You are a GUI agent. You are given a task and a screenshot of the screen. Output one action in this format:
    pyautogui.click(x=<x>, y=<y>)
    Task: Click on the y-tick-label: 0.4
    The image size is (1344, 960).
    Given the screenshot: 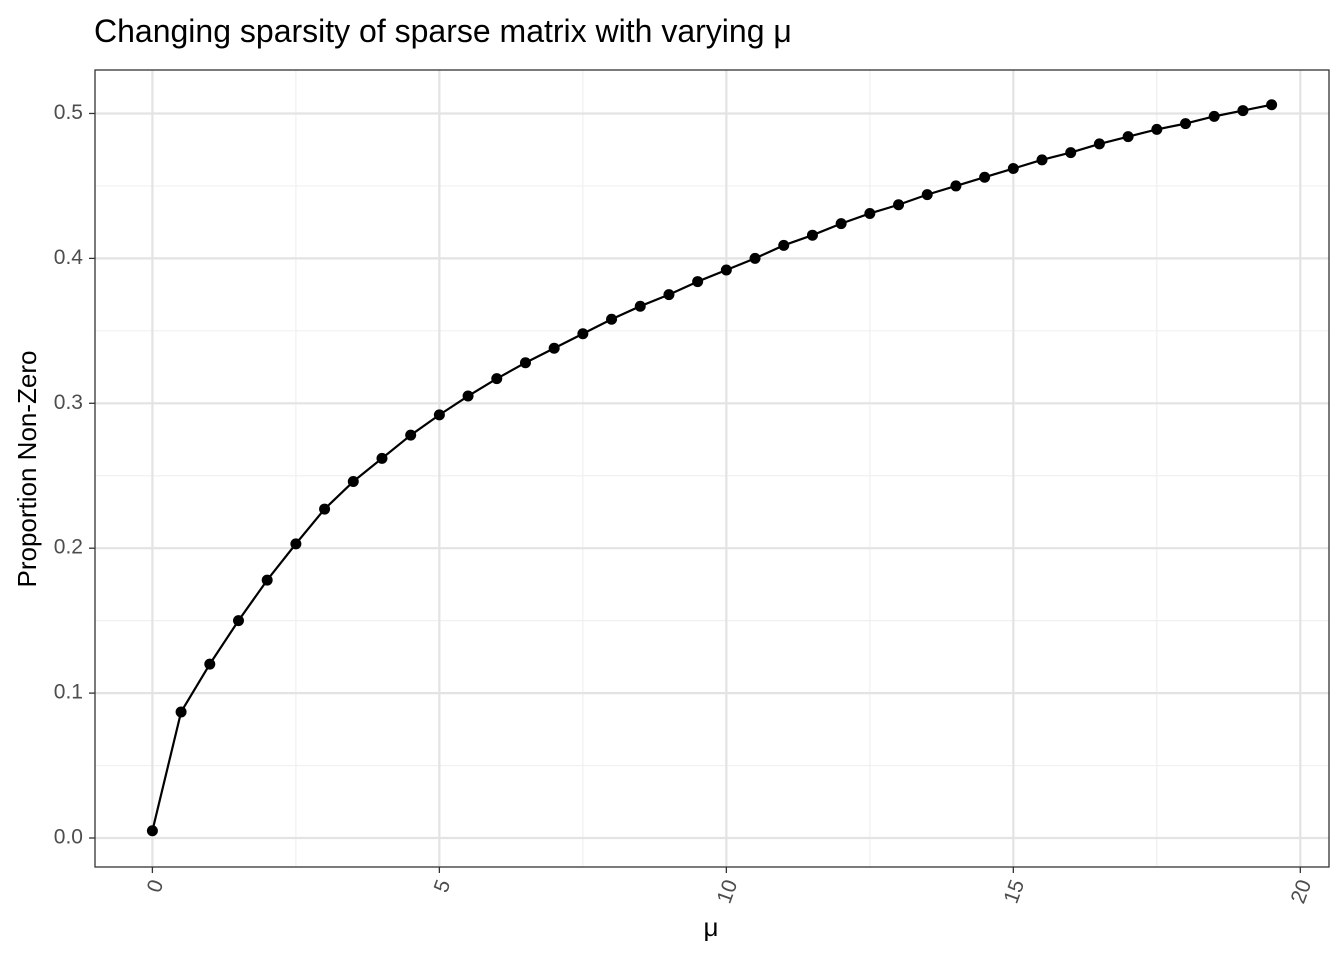 What is the action you would take?
    pyautogui.click(x=69, y=257)
    